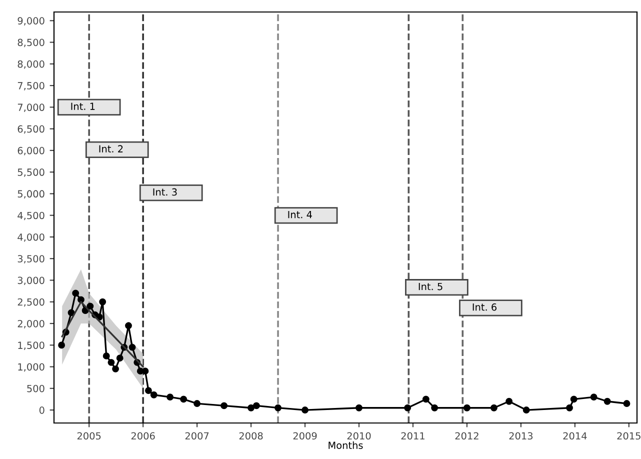 The width and height of the screenshot is (641, 459). What do you see at coordinates (31, 129) in the screenshot?
I see `y-tick-label: 6,500` at bounding box center [31, 129].